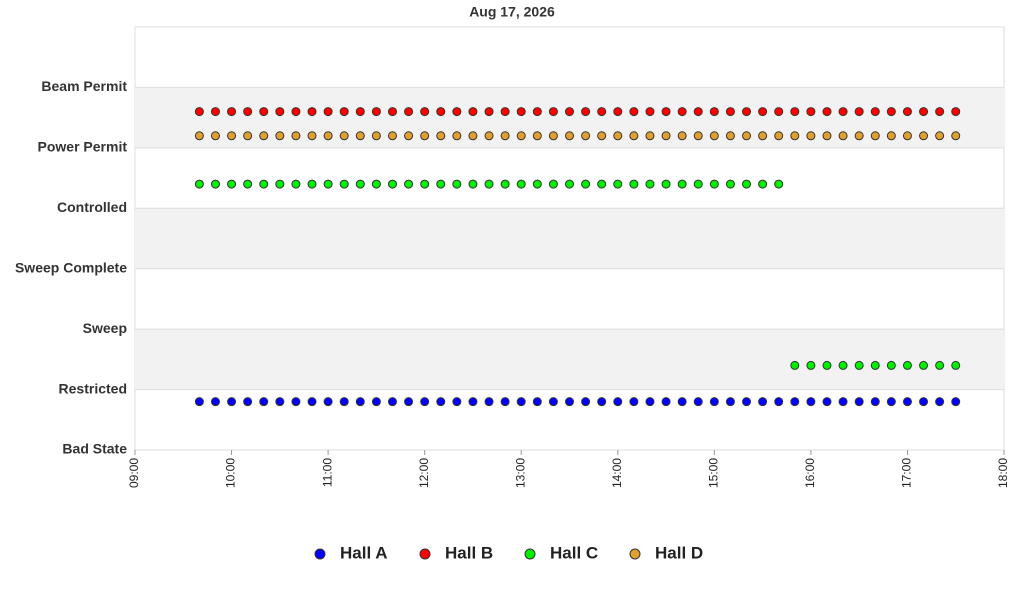 The height and width of the screenshot is (600, 1024). Describe the element at coordinates (134, 473) in the screenshot. I see `x-tick-label: 09:00` at that location.